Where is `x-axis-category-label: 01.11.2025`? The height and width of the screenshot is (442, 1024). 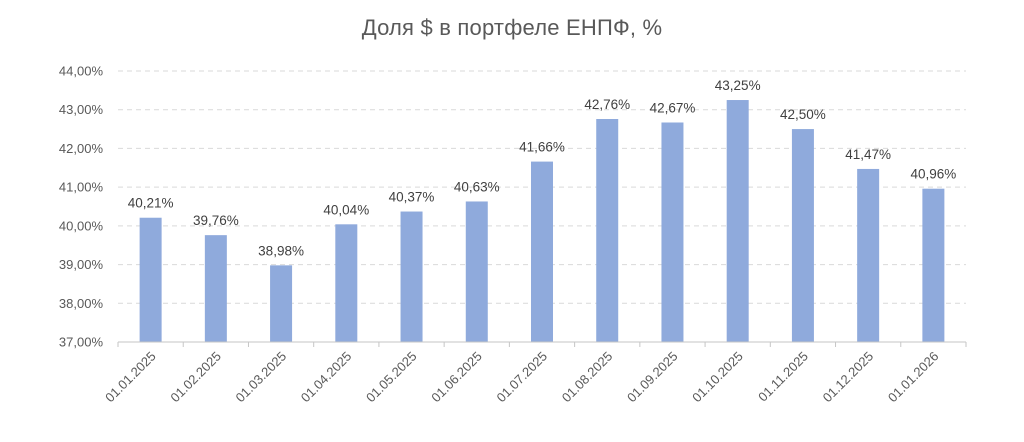
x-axis-category-label: 01.11.2025 is located at coordinates (783, 377).